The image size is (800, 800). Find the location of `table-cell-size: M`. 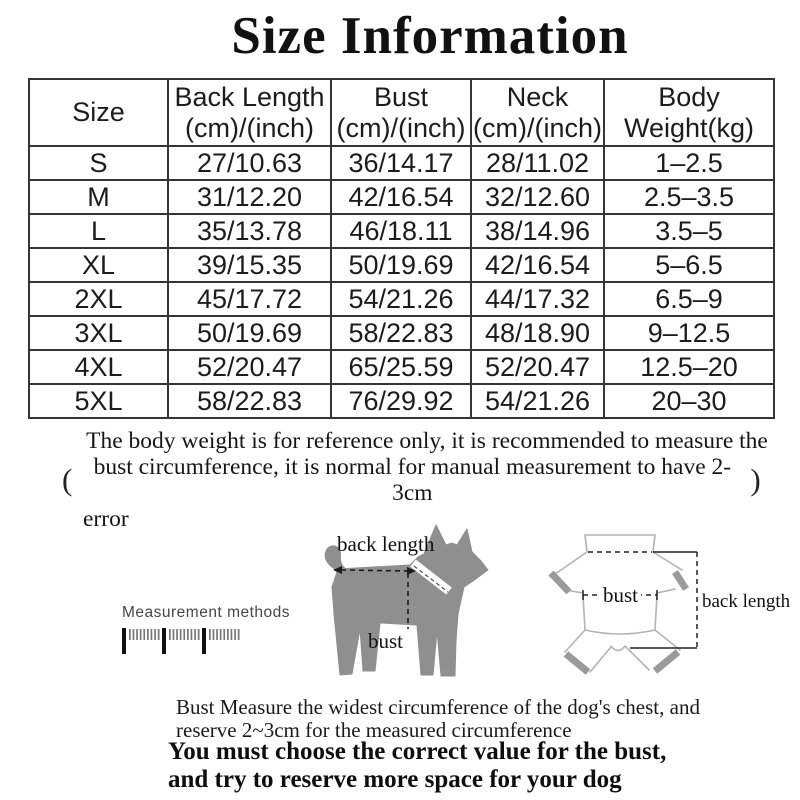

table-cell-size: M is located at coordinates (98, 197).